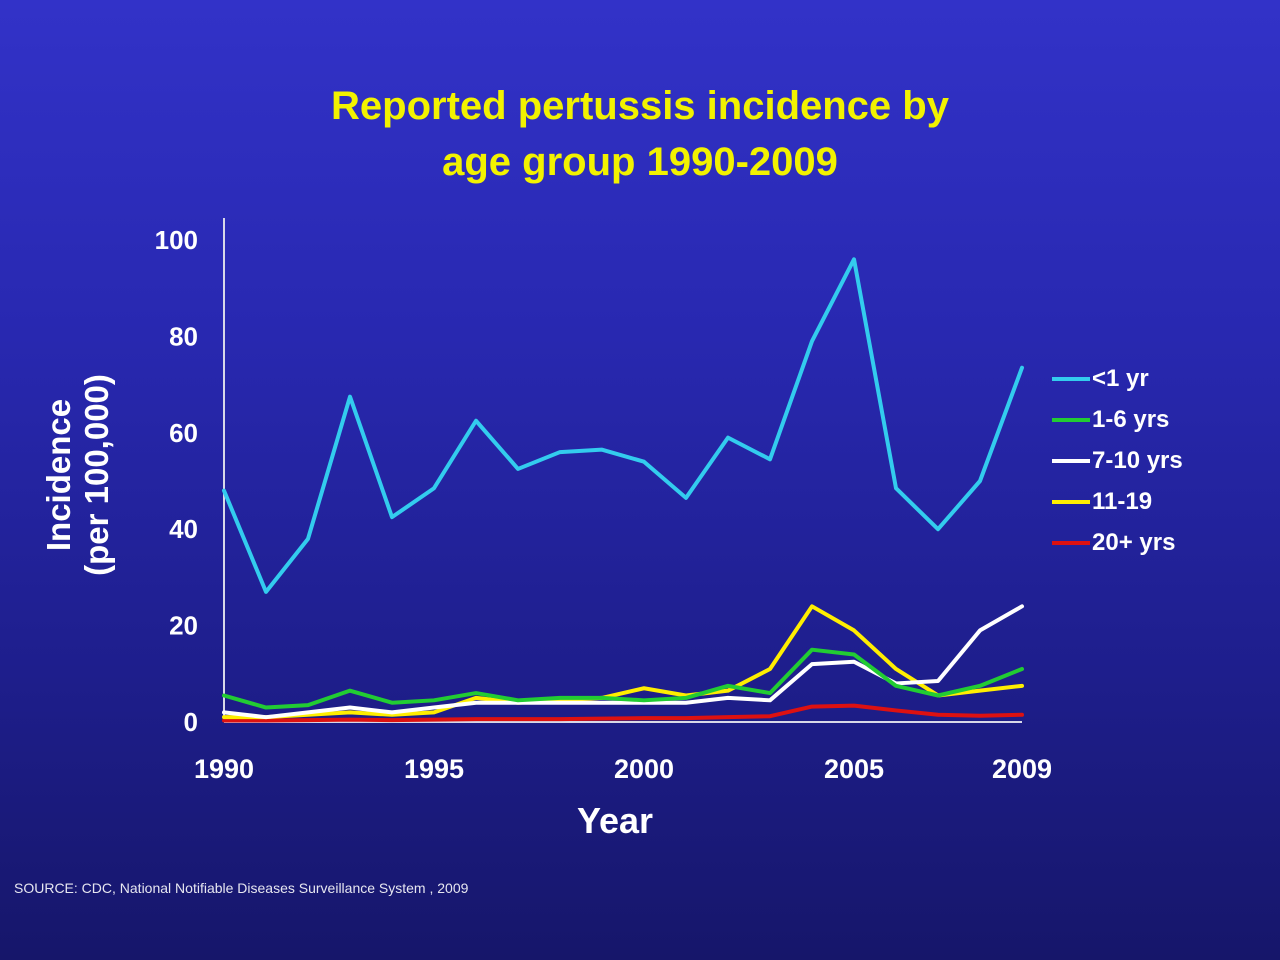 This screenshot has height=960, width=1280. What do you see at coordinates (183, 529) in the screenshot?
I see `y-tick-label: 40` at bounding box center [183, 529].